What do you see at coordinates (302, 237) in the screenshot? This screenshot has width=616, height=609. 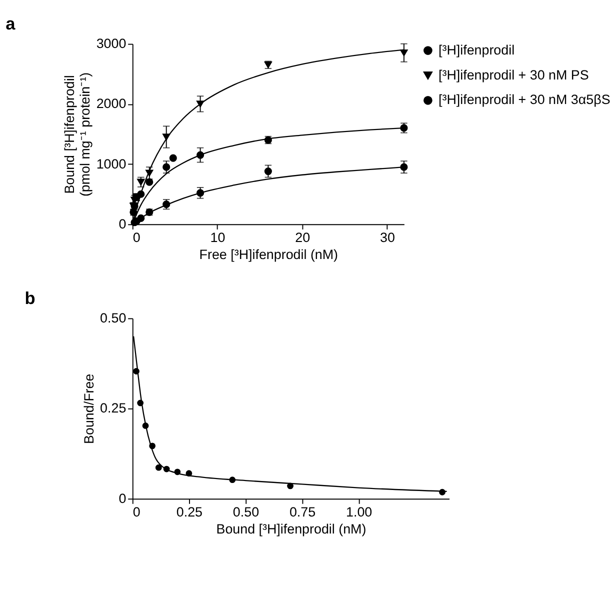 I see `x-tick-label: 20` at bounding box center [302, 237].